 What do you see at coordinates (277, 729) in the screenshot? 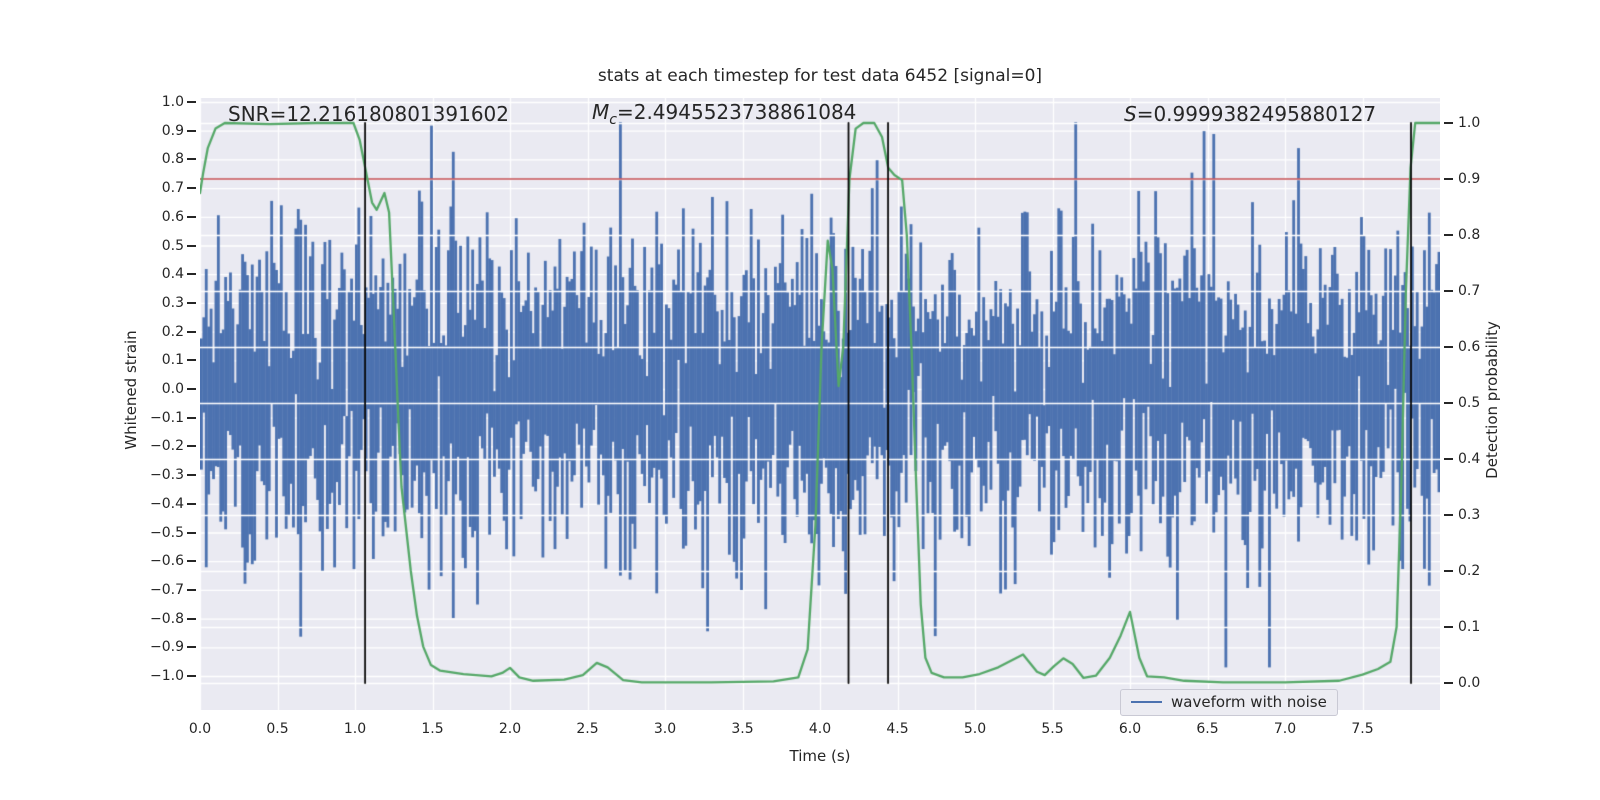
I see `x-tick-label: 0.5` at bounding box center [277, 729].